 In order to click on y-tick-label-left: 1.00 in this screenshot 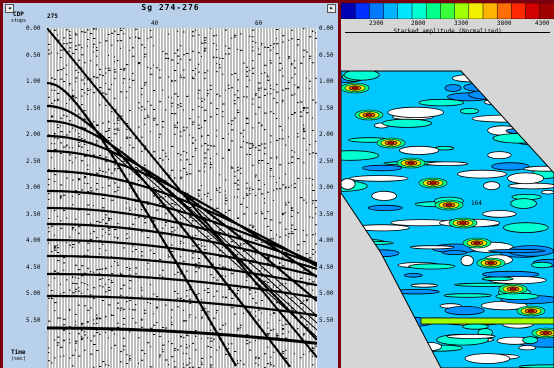, I will do `click(33, 81)`.